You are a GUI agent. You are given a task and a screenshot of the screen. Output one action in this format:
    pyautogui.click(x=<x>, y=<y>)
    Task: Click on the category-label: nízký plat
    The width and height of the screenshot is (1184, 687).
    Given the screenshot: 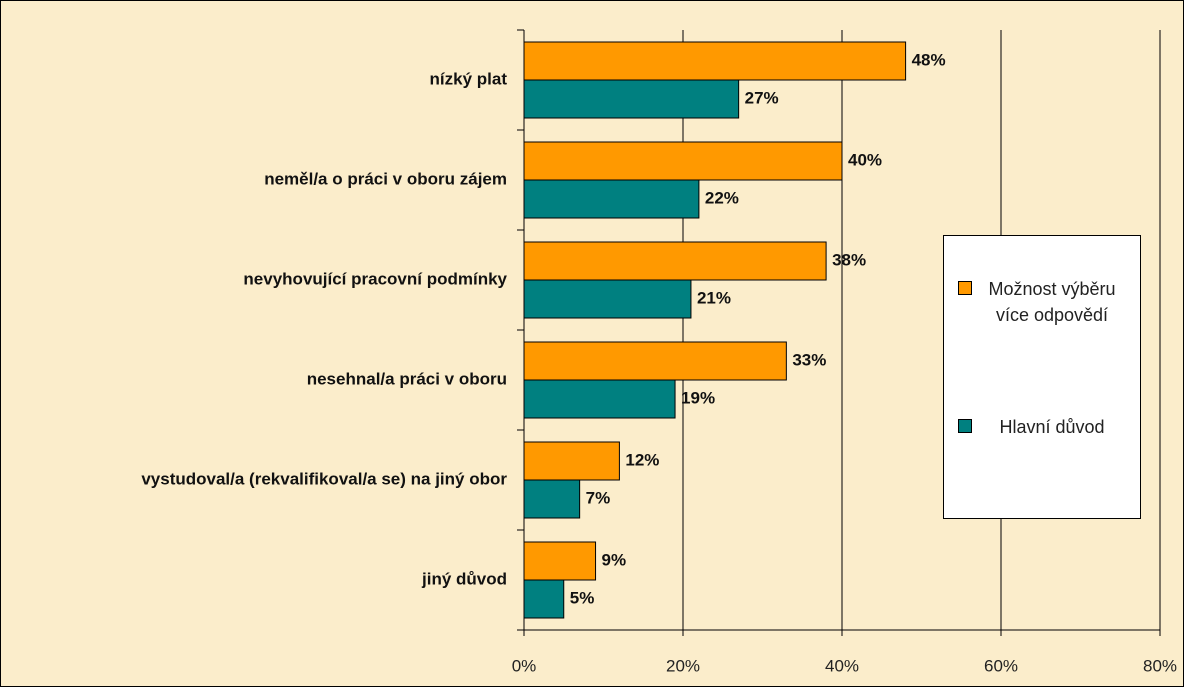 What is the action you would take?
    pyautogui.click(x=469, y=78)
    